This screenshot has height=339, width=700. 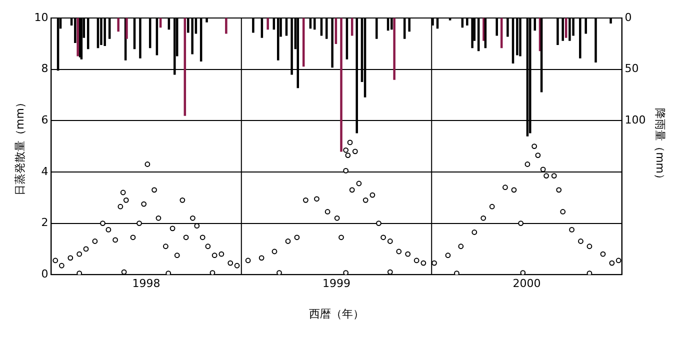 What do you see at coordinates (19, 146) in the screenshot?
I see `y-axis-title: 日蒸発散量（mm）` at bounding box center [19, 146].